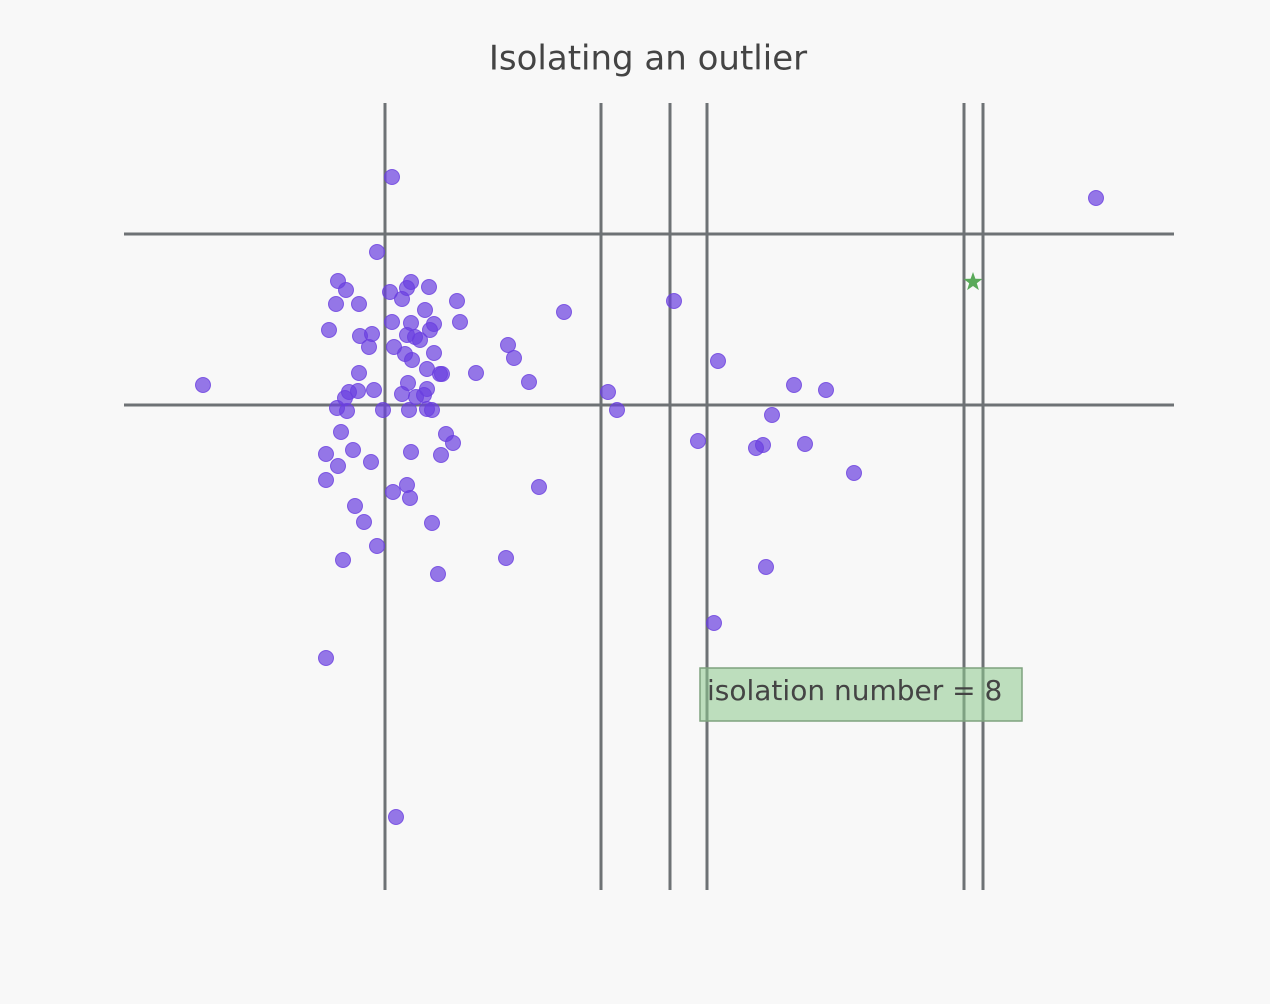 This screenshot has width=1270, height=1004. What do you see at coordinates (648, 59) in the screenshot?
I see `chart-title: Isolating an outlier` at bounding box center [648, 59].